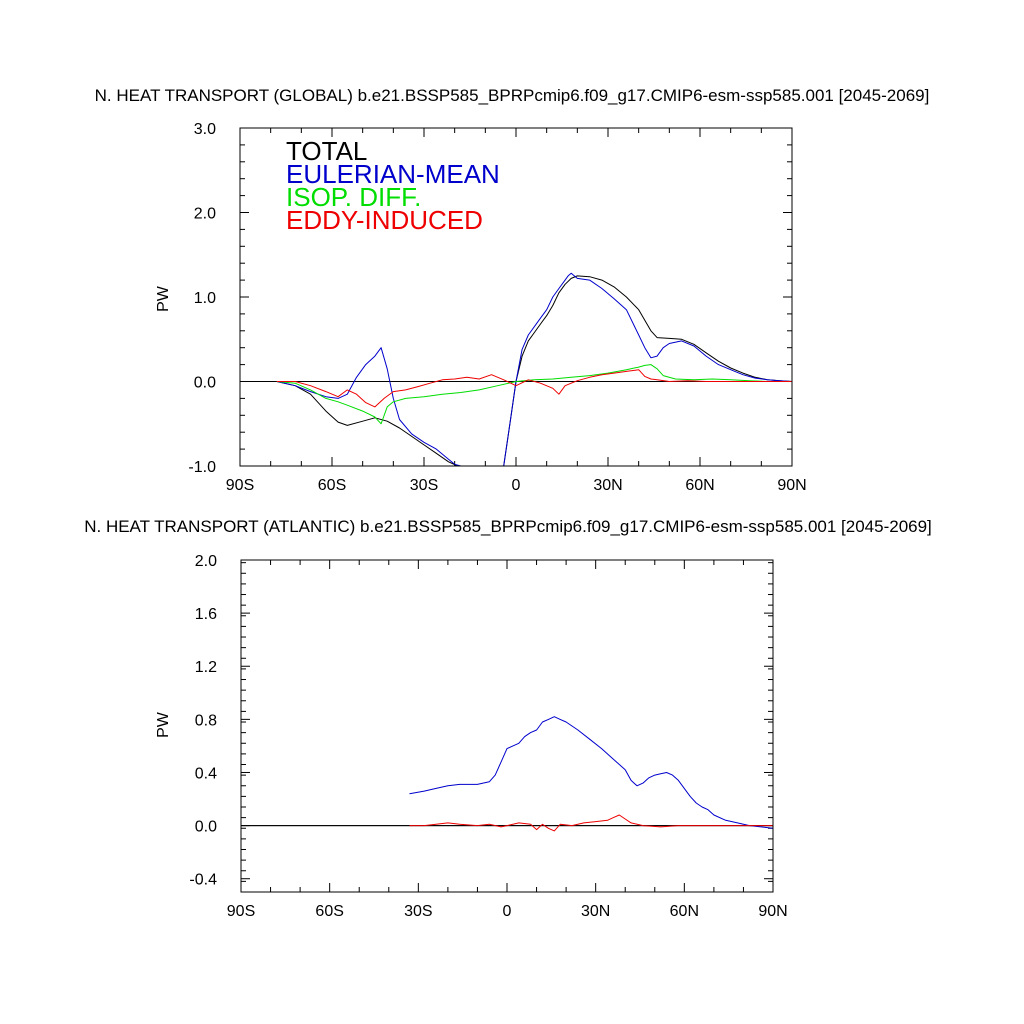  I want to click on legend-entry-eddy-induced: EDDY-INDUCED, so click(384, 220).